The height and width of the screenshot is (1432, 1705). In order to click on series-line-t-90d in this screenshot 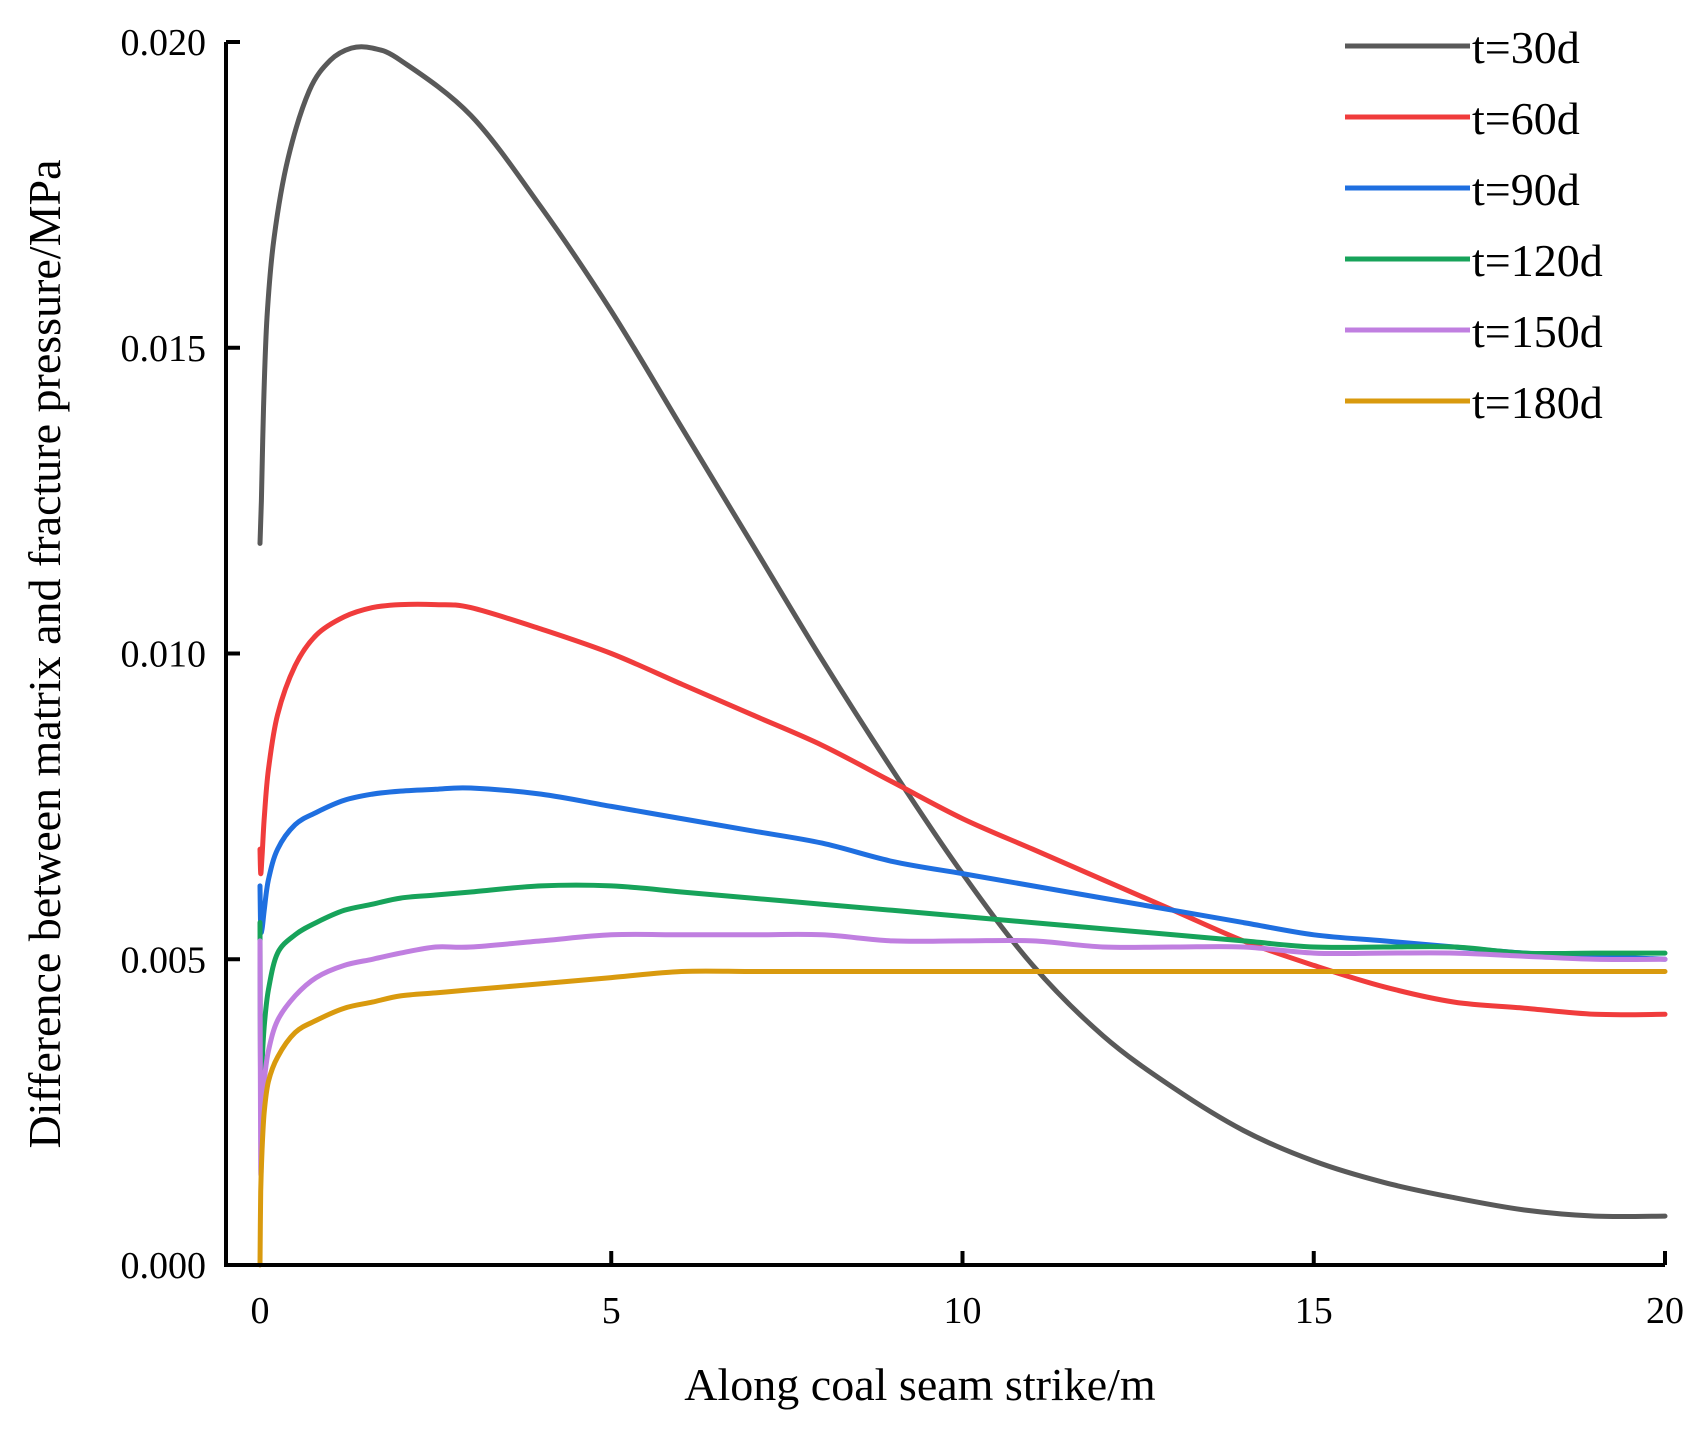, I will do `click(962, 873)`.